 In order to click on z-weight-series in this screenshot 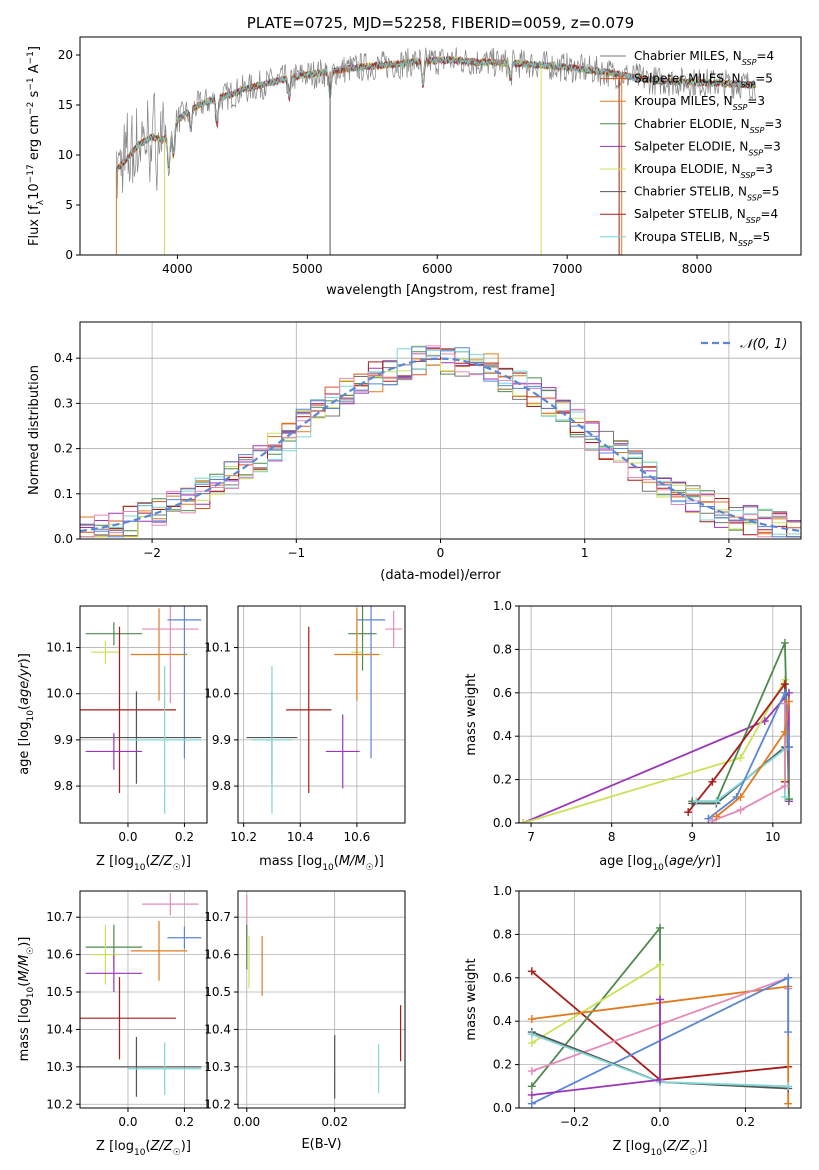, I will do `click(660, 1015)`.